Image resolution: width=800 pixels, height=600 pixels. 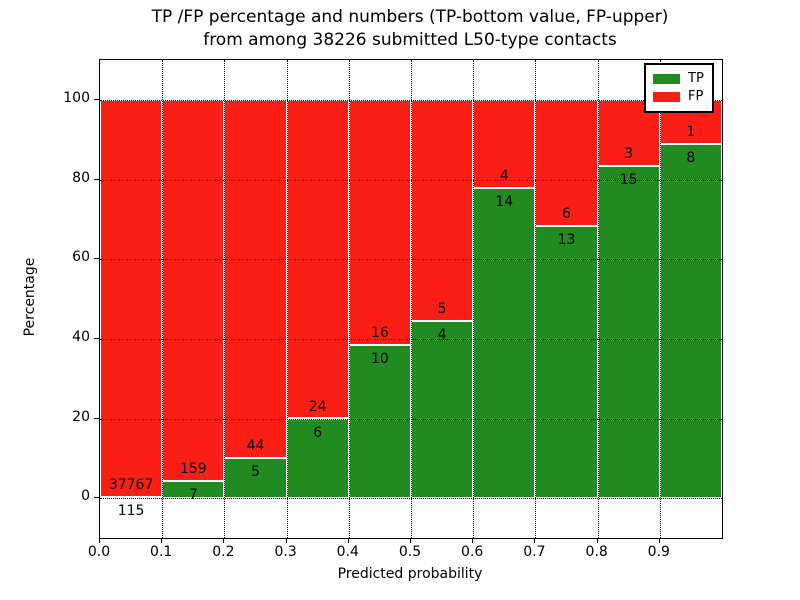 I want to click on tp-count-annotation: 10, so click(x=379, y=358).